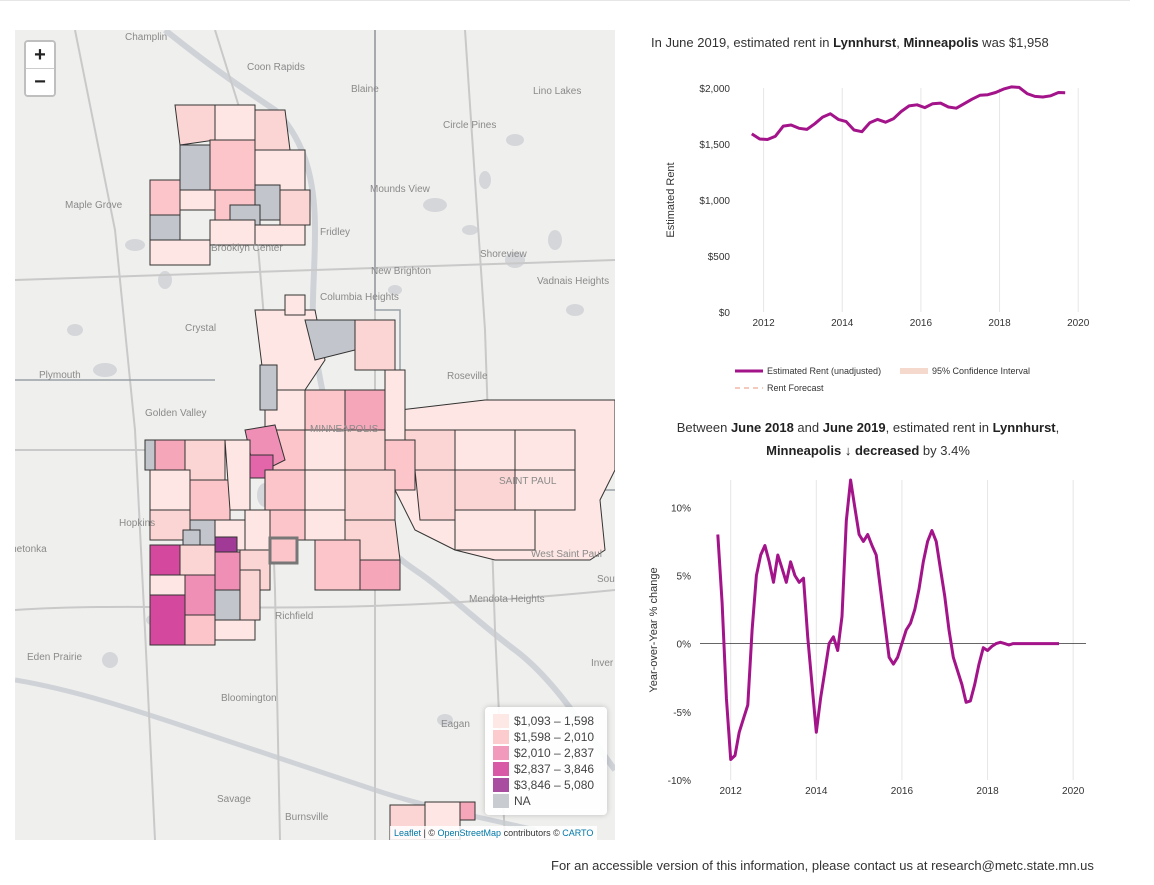 This screenshot has height=885, width=1154. Describe the element at coordinates (507, 599) in the screenshot. I see `place-label: Mendota Heights` at that location.